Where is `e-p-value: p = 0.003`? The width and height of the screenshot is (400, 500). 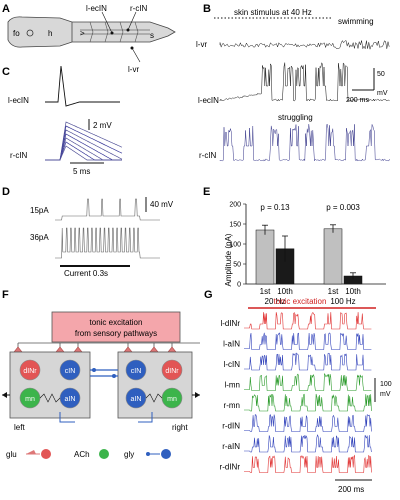
e-p-value: p = 0.003 is located at coordinates (343, 207).